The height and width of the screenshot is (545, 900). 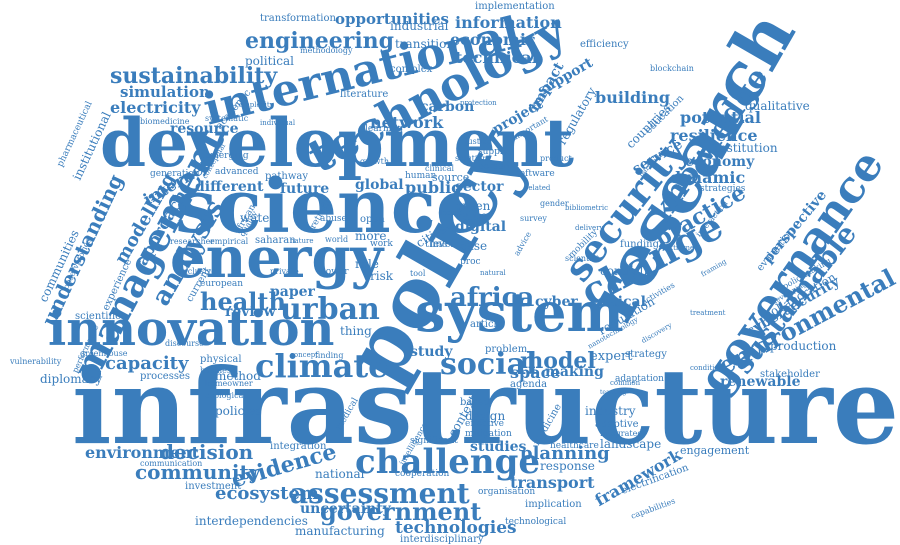 What do you see at coordinates (489, 364) in the screenshot?
I see `cloud-word-social: social` at bounding box center [489, 364].